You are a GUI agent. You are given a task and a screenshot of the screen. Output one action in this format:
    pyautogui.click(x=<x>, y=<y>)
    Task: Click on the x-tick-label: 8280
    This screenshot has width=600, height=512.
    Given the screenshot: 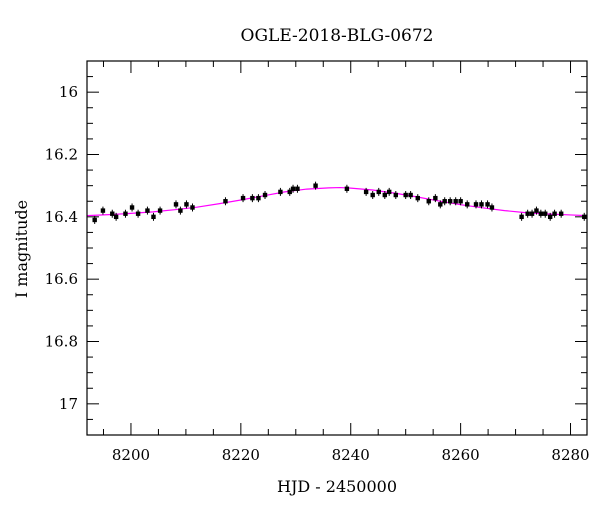 What is the action you would take?
    pyautogui.click(x=570, y=455)
    